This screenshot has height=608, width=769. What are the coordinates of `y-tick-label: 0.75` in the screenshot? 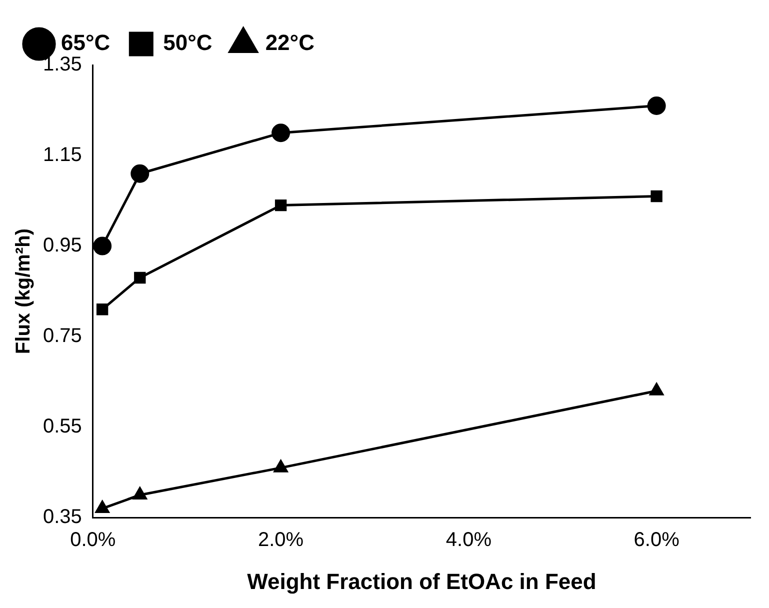 It's located at (62, 336).